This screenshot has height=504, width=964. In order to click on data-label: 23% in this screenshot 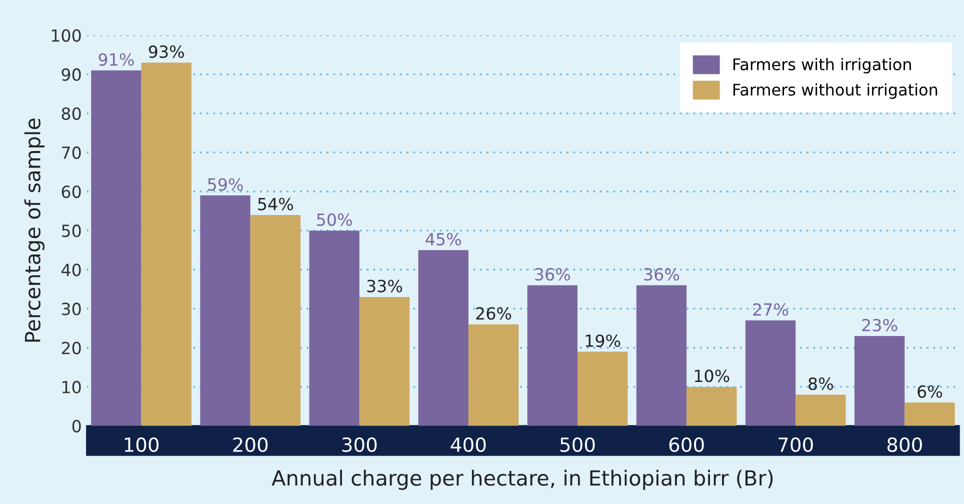, I will do `click(880, 325)`.